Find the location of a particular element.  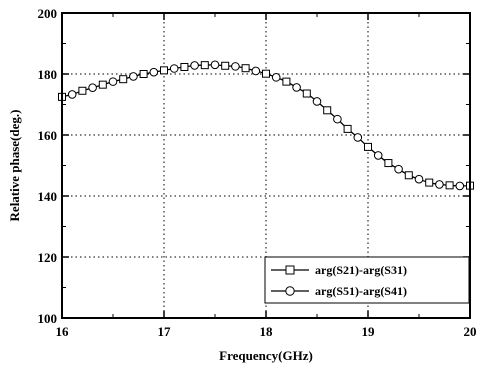

x-tick-label: 17 is located at coordinates (165, 331).